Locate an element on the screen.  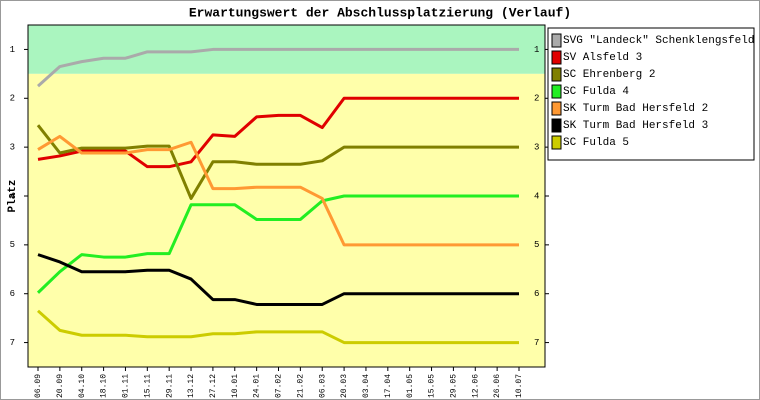
x-tick-label: 04.10 is located at coordinates (82, 386).